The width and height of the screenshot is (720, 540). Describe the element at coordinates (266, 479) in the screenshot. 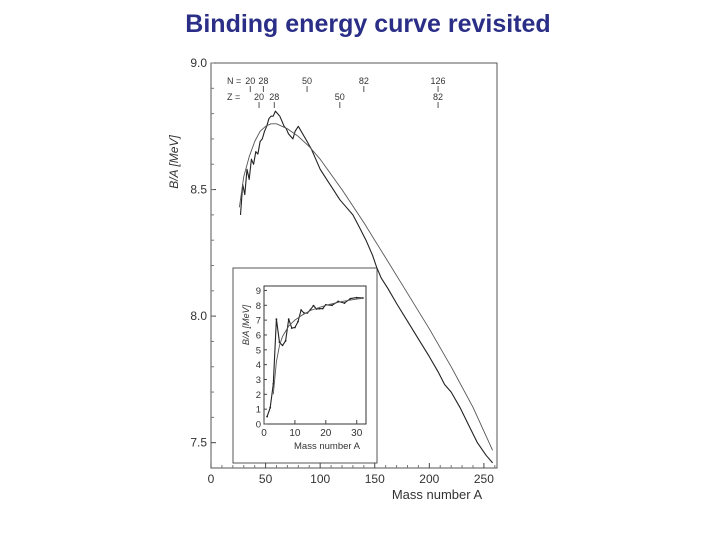

I see `main-x-tick-label: 50` at that location.